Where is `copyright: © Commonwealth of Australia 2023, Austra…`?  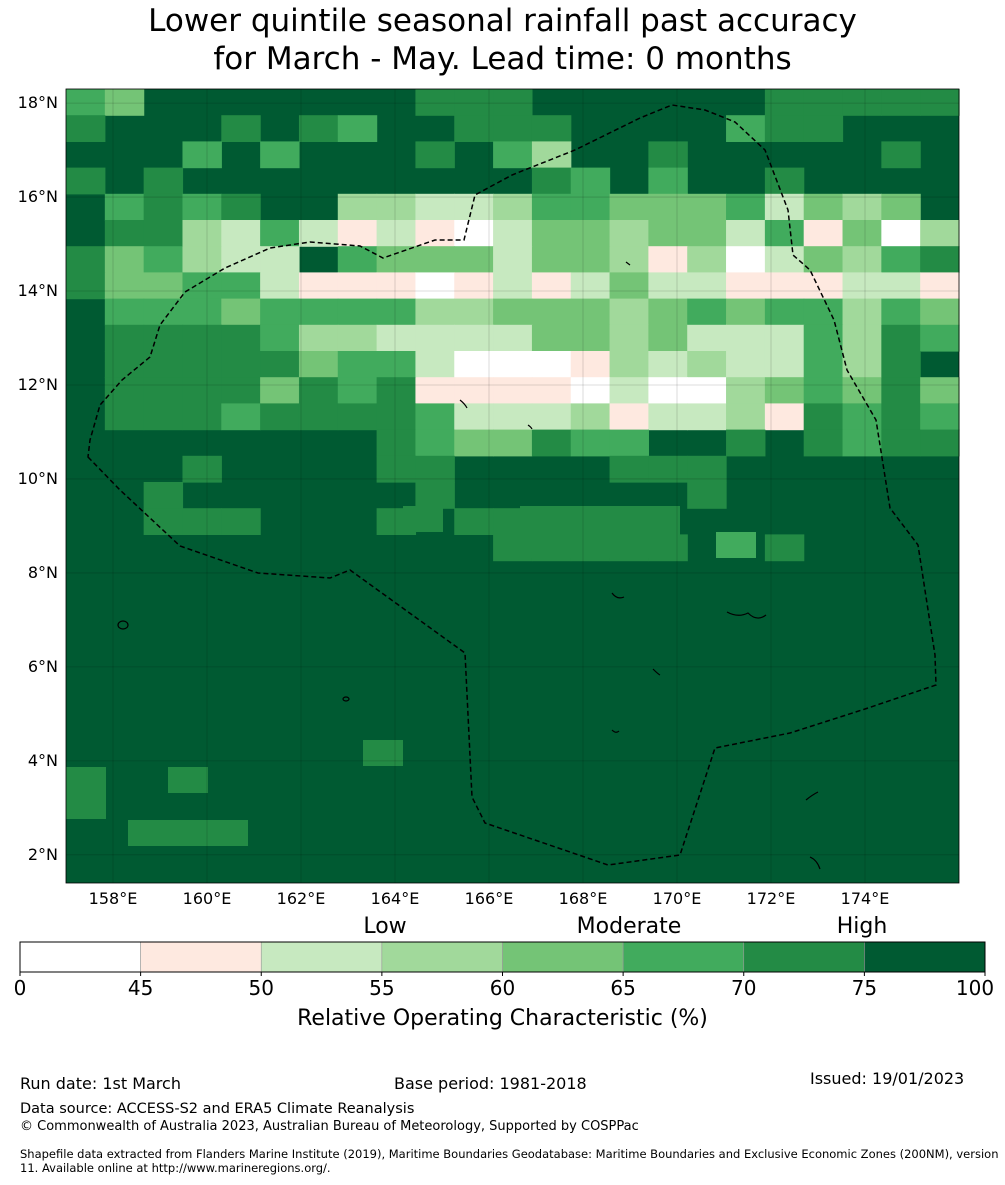 copyright: © Commonwealth of Australia 2023, Austra… is located at coordinates (329, 1126).